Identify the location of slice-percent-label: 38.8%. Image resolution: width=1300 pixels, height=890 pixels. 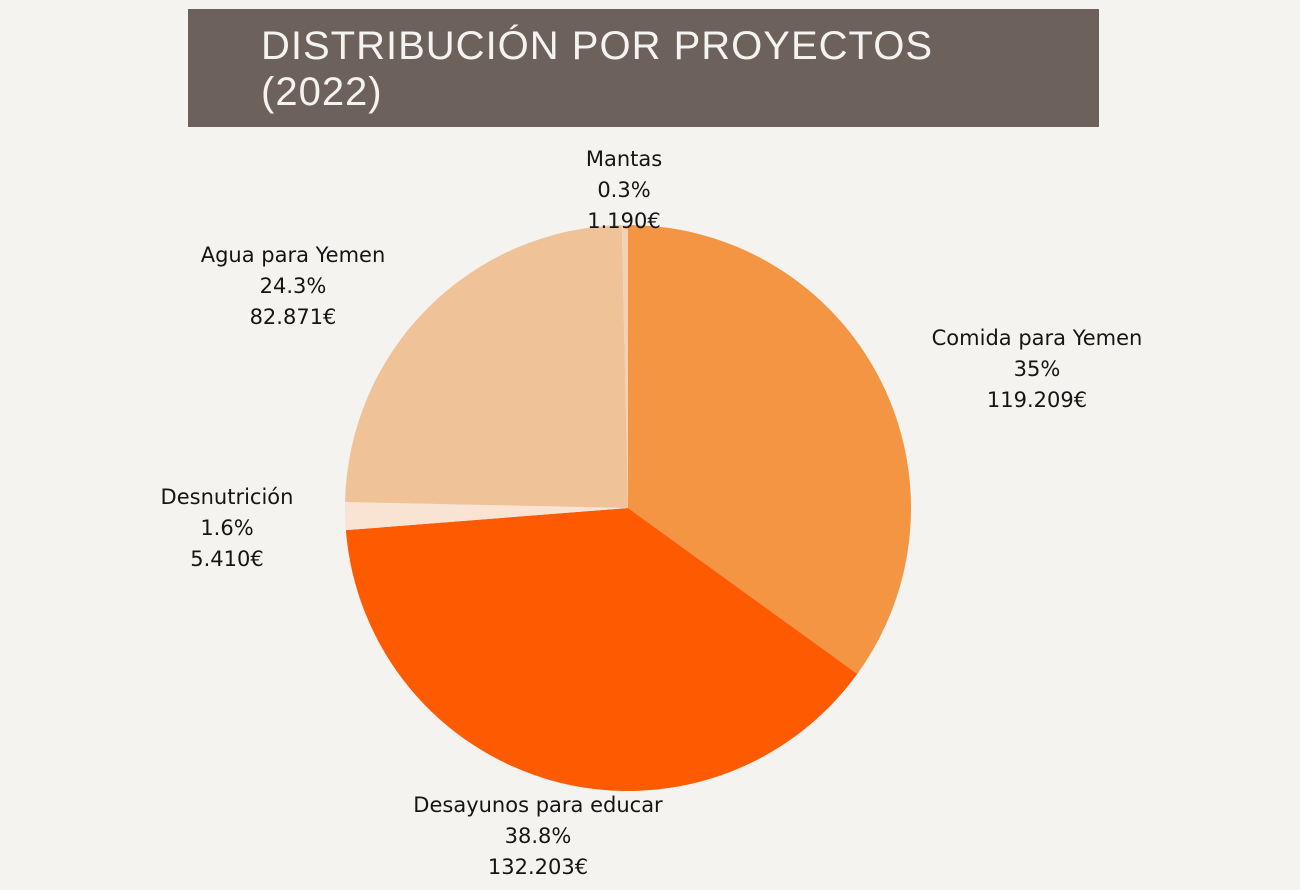
(538, 836).